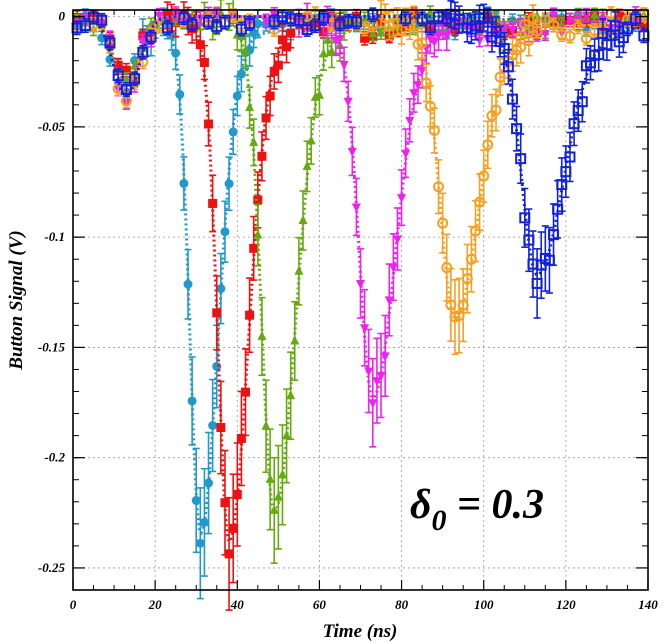 Image resolution: width=664 pixels, height=643 pixels. I want to click on y-tick-label: -0.05, so click(52, 126).